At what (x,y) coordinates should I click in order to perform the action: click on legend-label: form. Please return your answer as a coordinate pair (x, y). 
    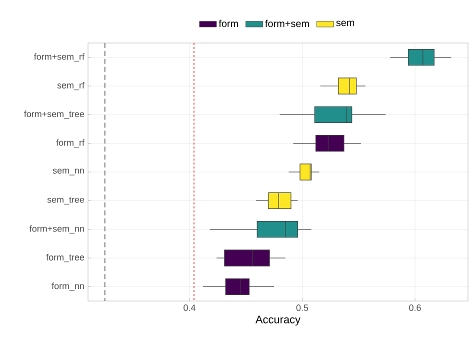
    Looking at the image, I should click on (228, 24).